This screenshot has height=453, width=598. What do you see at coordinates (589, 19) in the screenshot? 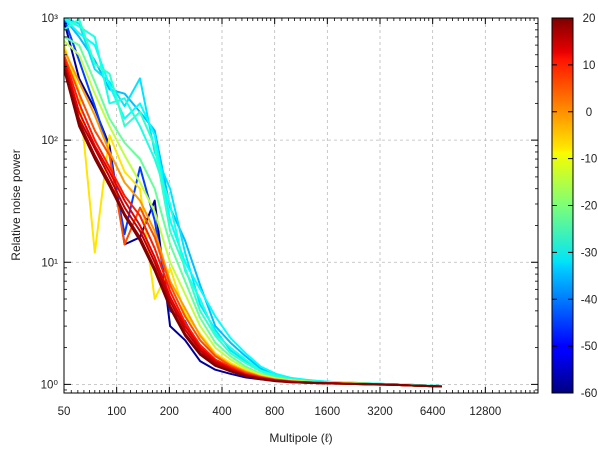
I see `colorbar-tick-label: 20` at bounding box center [589, 19].